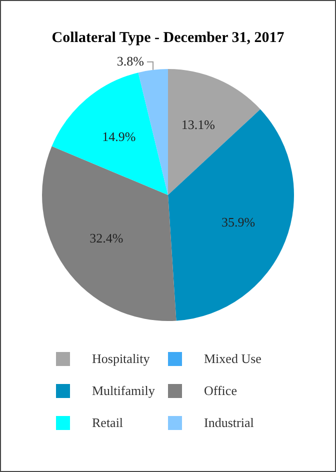  I want to click on data-label: 13.1%, so click(198, 124).